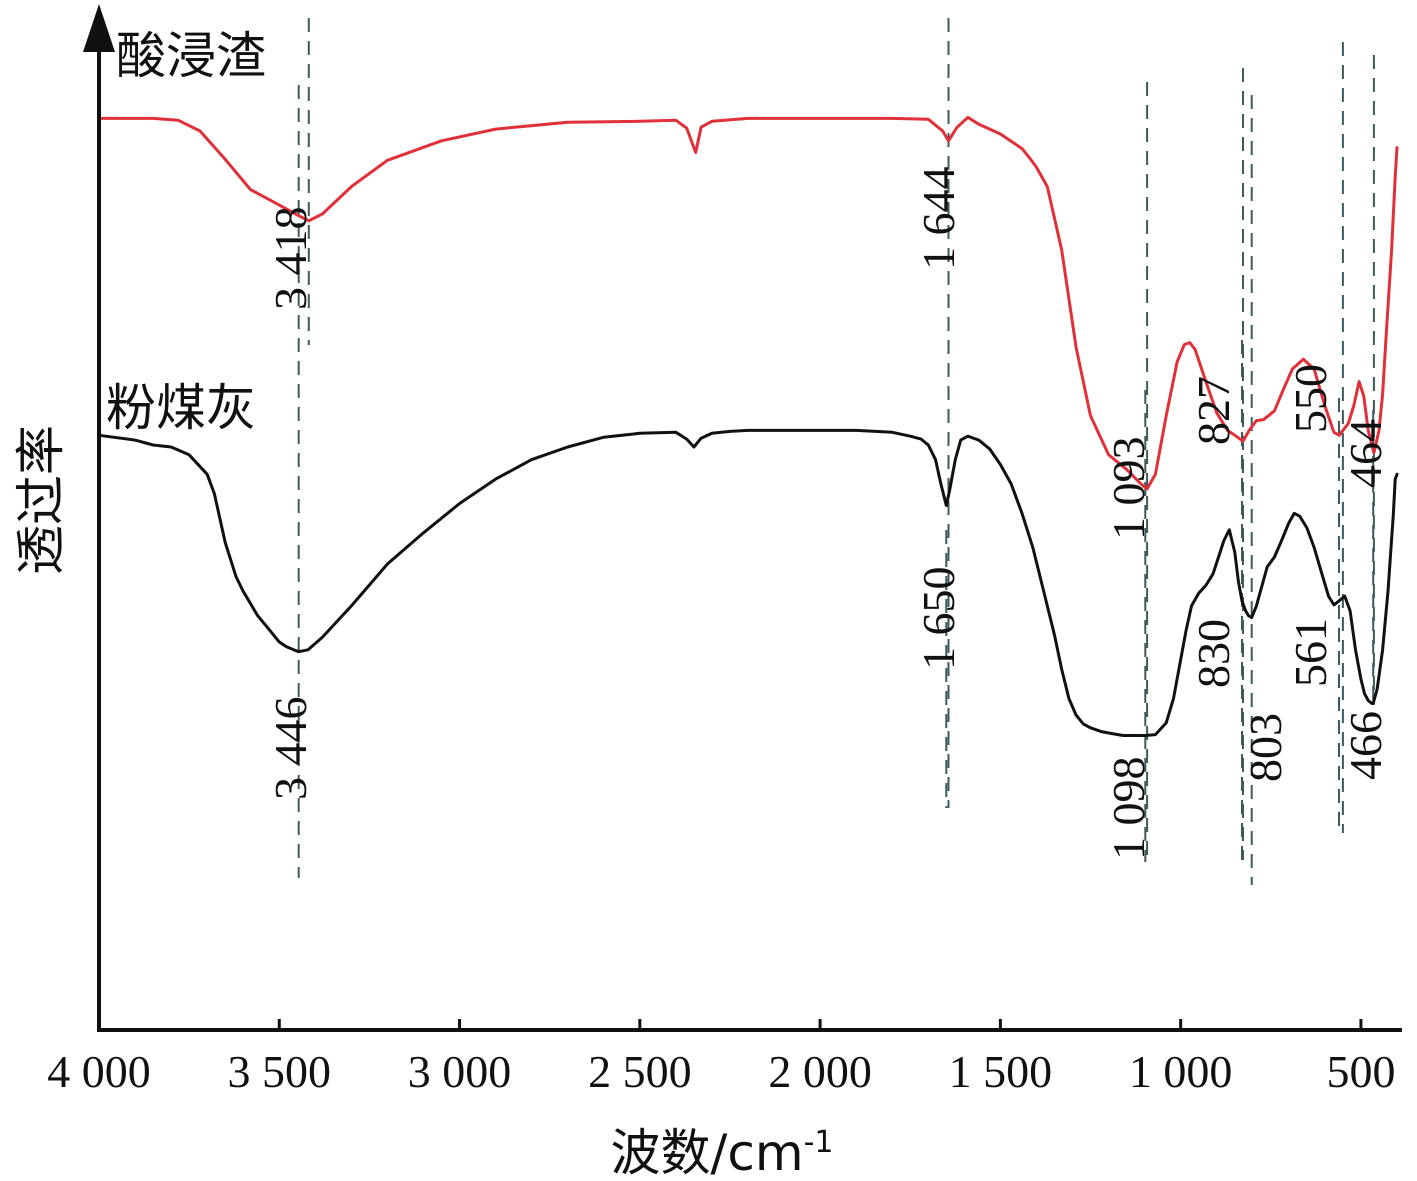 This screenshot has width=1417, height=1181. I want to click on peak-label-4: 550, so click(1310, 398).